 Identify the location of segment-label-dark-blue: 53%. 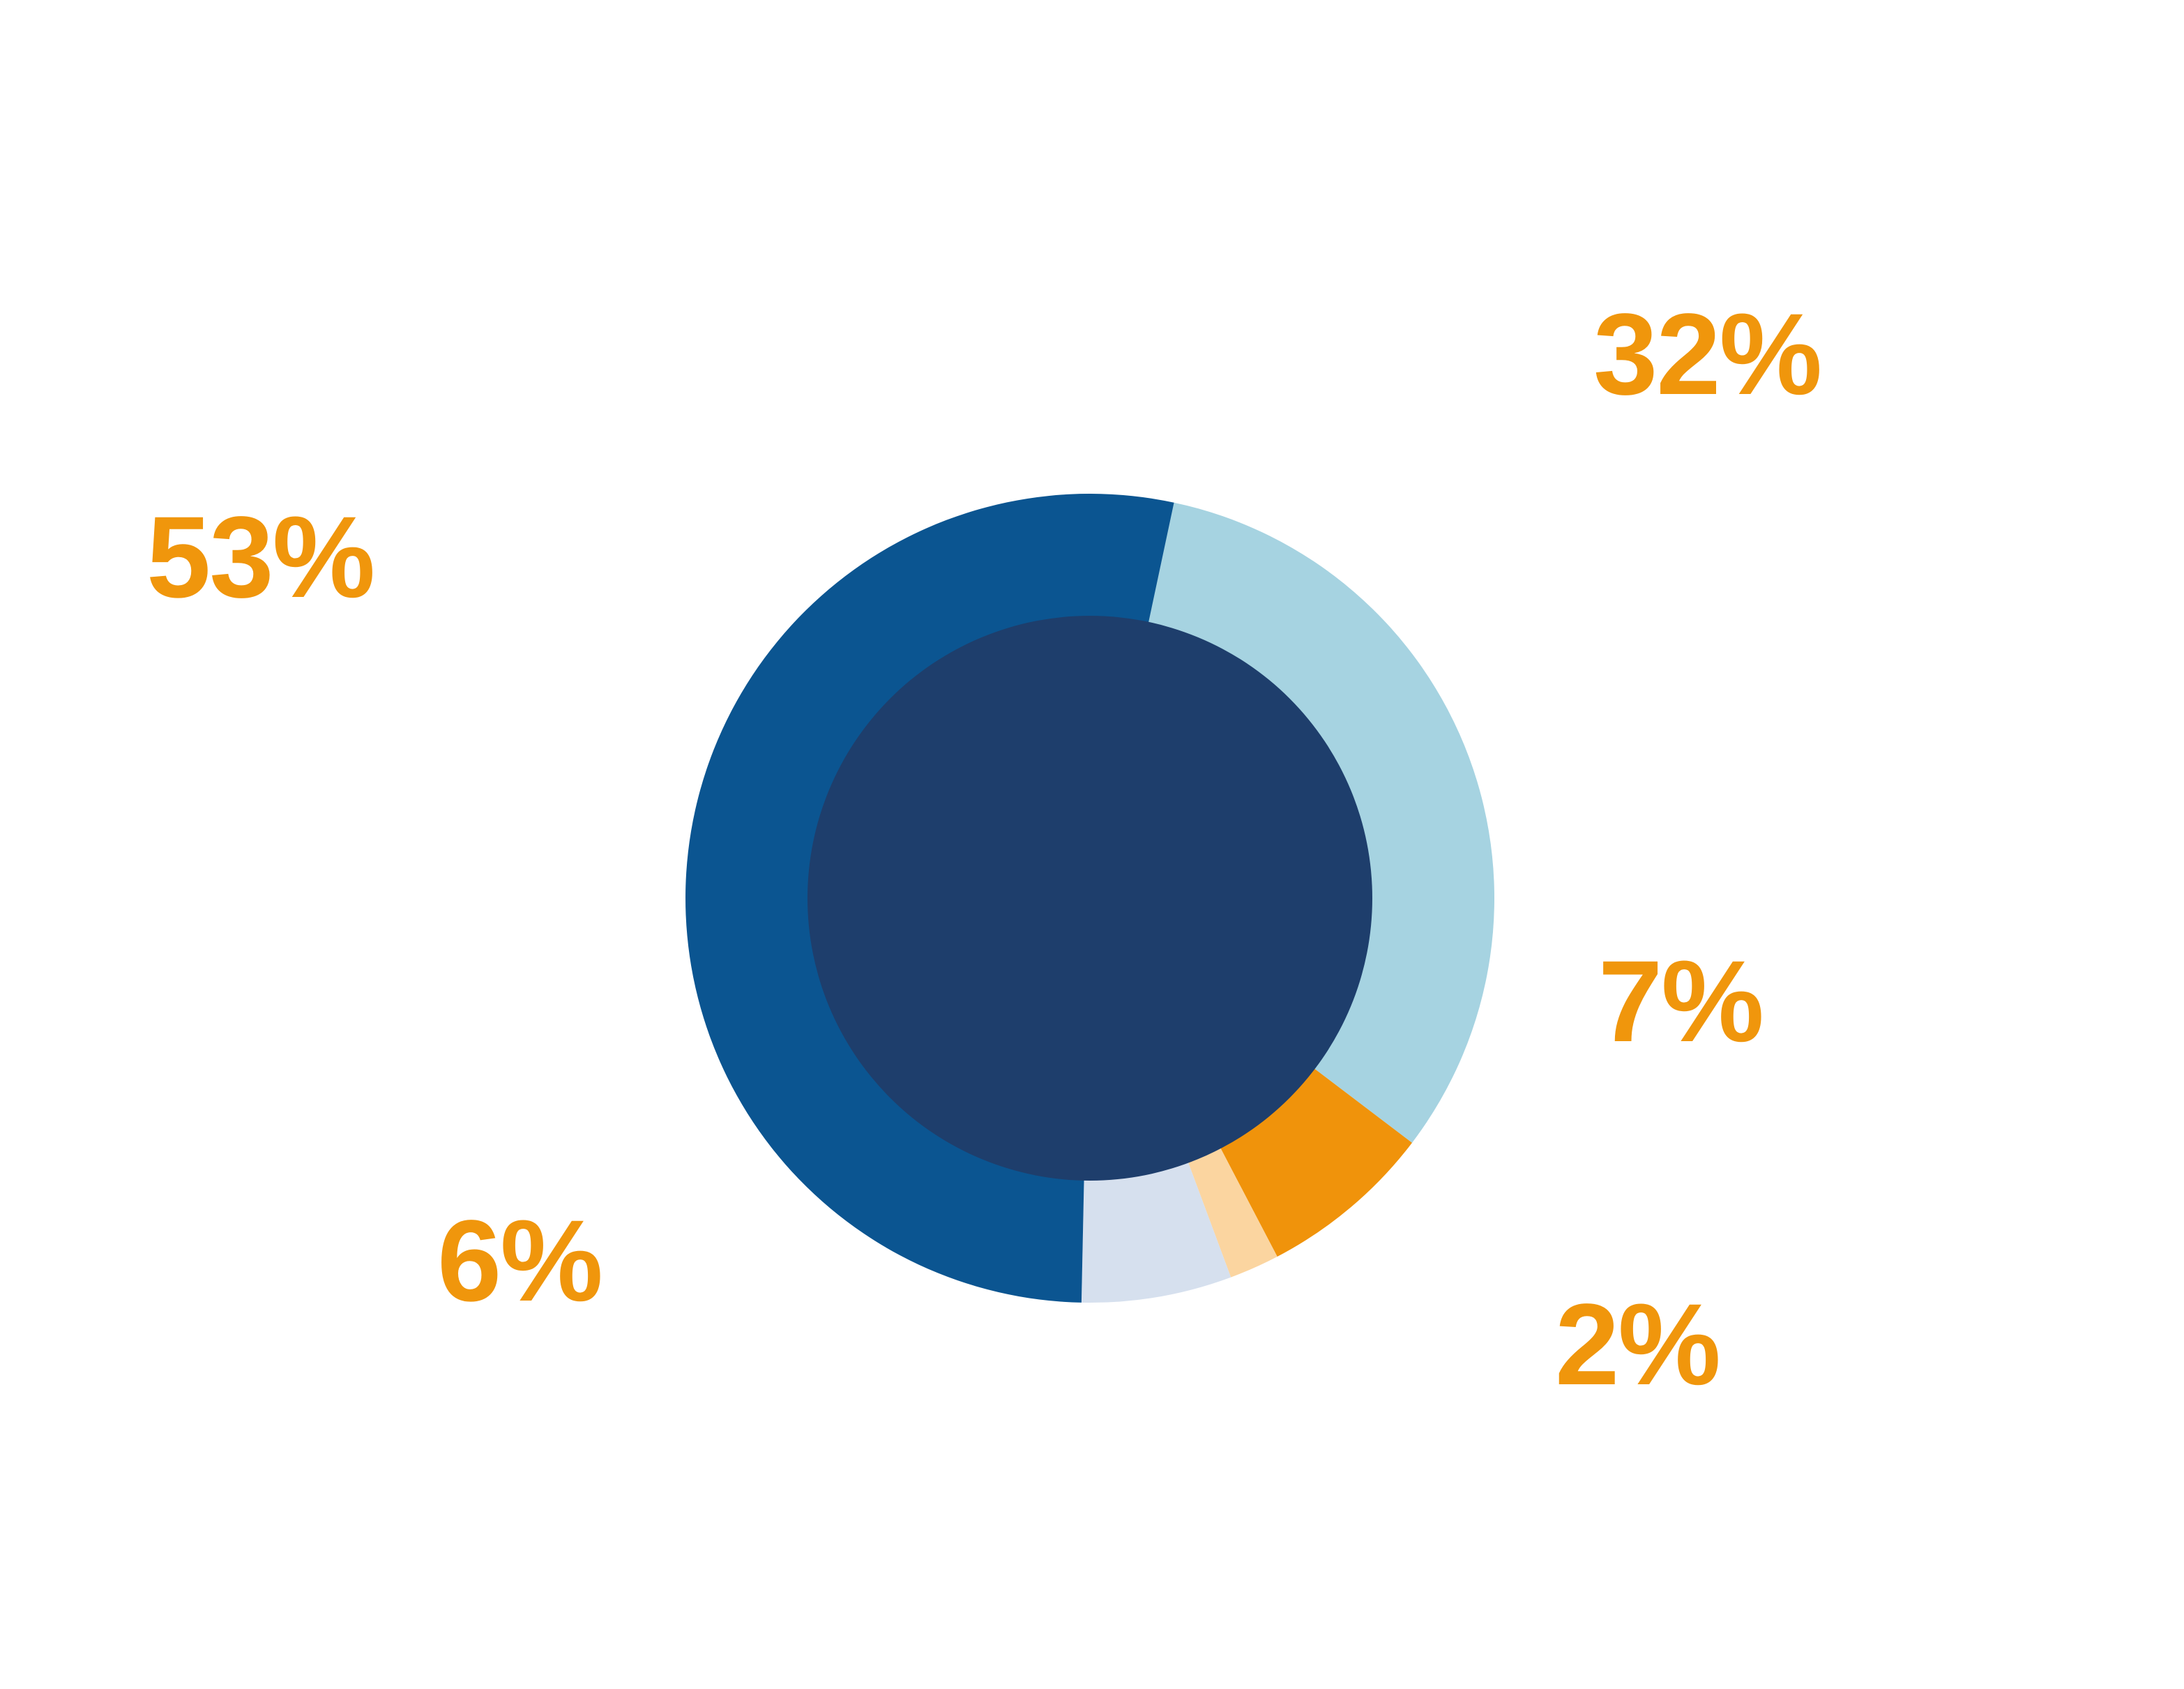
(260, 558).